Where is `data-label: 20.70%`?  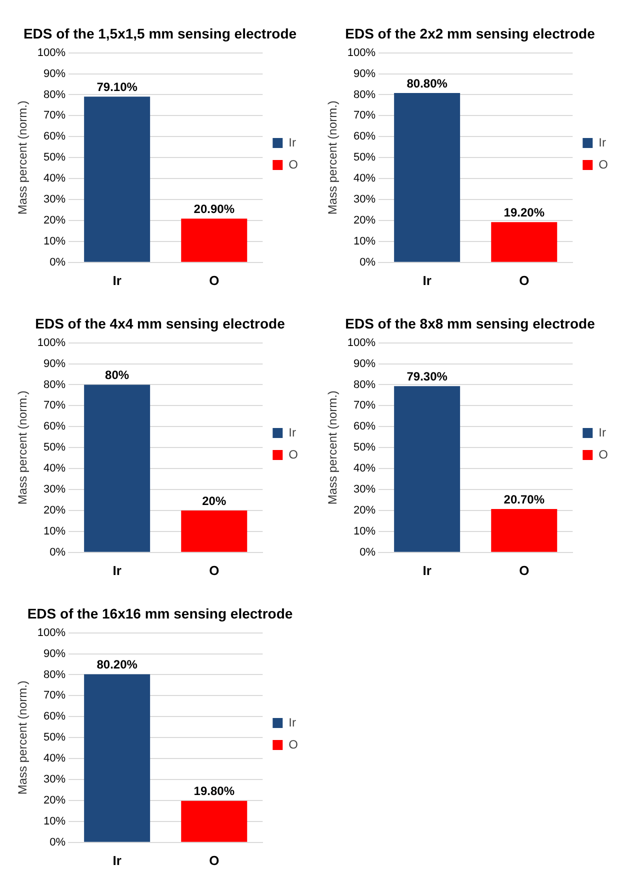 data-label: 20.70% is located at coordinates (524, 499).